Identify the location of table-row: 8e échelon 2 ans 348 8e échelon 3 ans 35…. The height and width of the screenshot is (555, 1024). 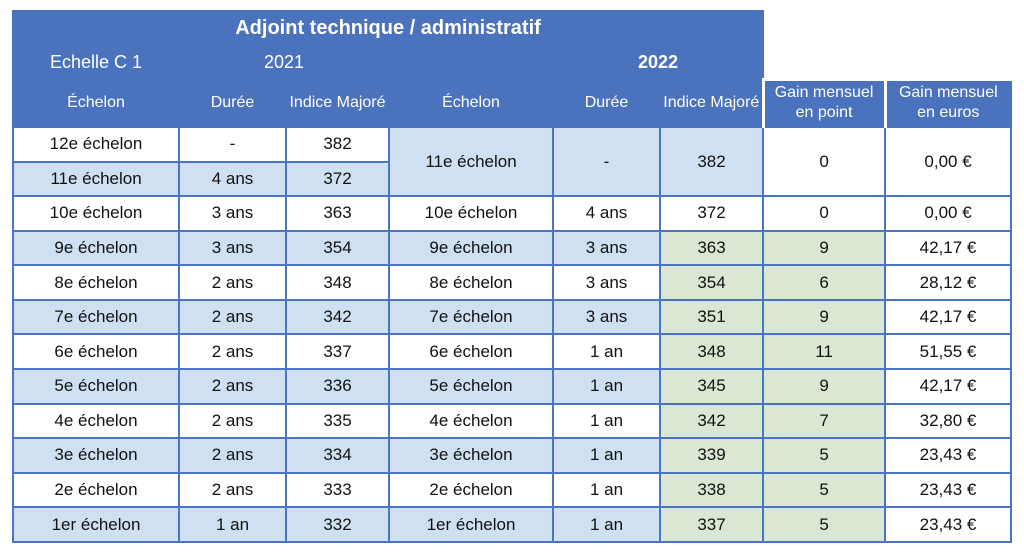
(512, 282).